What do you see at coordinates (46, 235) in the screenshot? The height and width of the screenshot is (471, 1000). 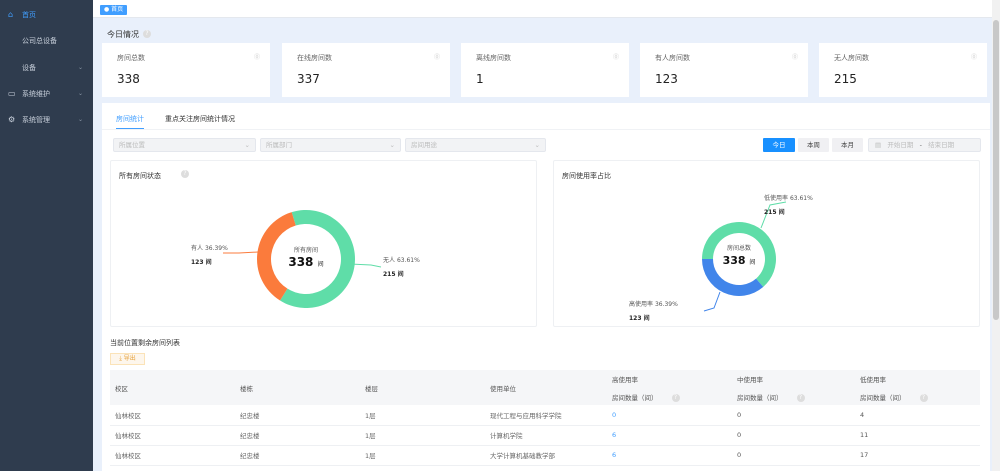 I see `sidebar: ⌂ 首页 公司总设备 设备 ⌄ ▭ 系统维护 ⌄ ⚙ 系统管理 ⌄` at bounding box center [46, 235].